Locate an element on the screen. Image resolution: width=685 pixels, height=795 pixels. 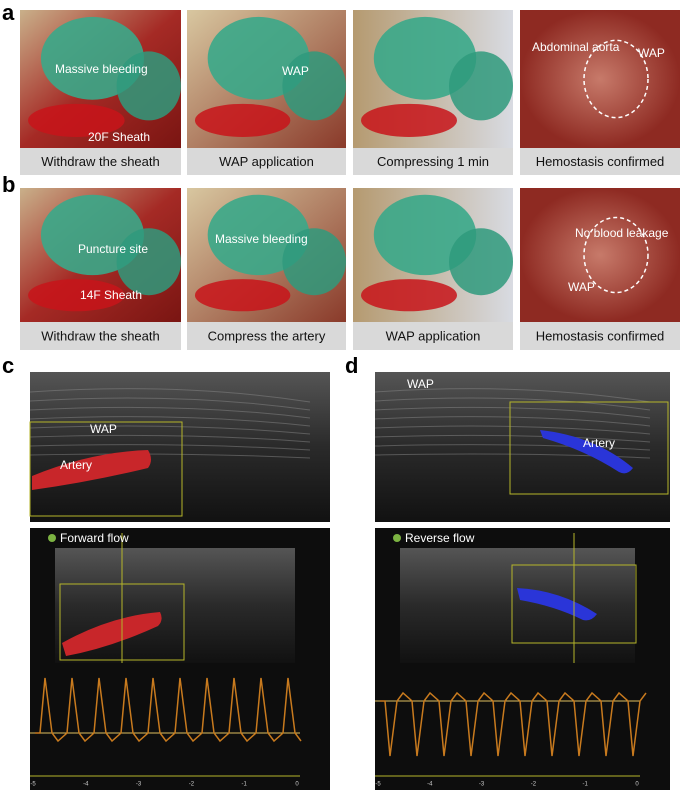
ultrasound-doppler: Reverse flow -5 -4 -3 -2 -1 0 is located at coordinates (522, 659).